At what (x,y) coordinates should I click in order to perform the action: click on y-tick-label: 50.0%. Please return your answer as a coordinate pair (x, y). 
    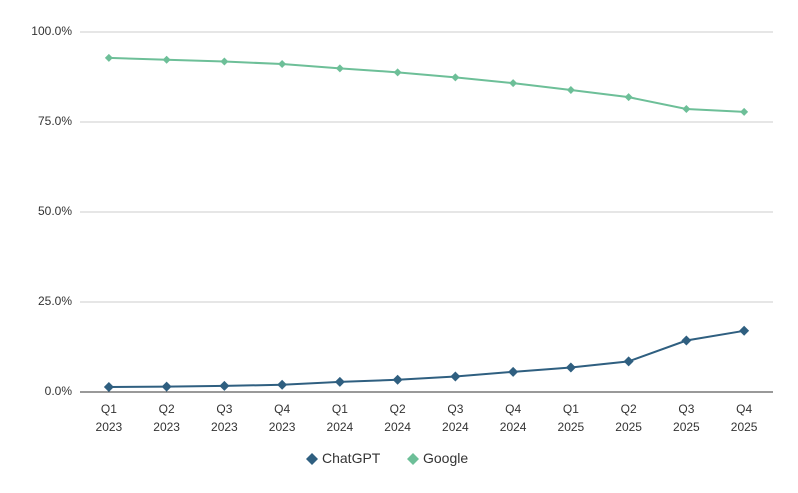
    Looking at the image, I should click on (55, 211).